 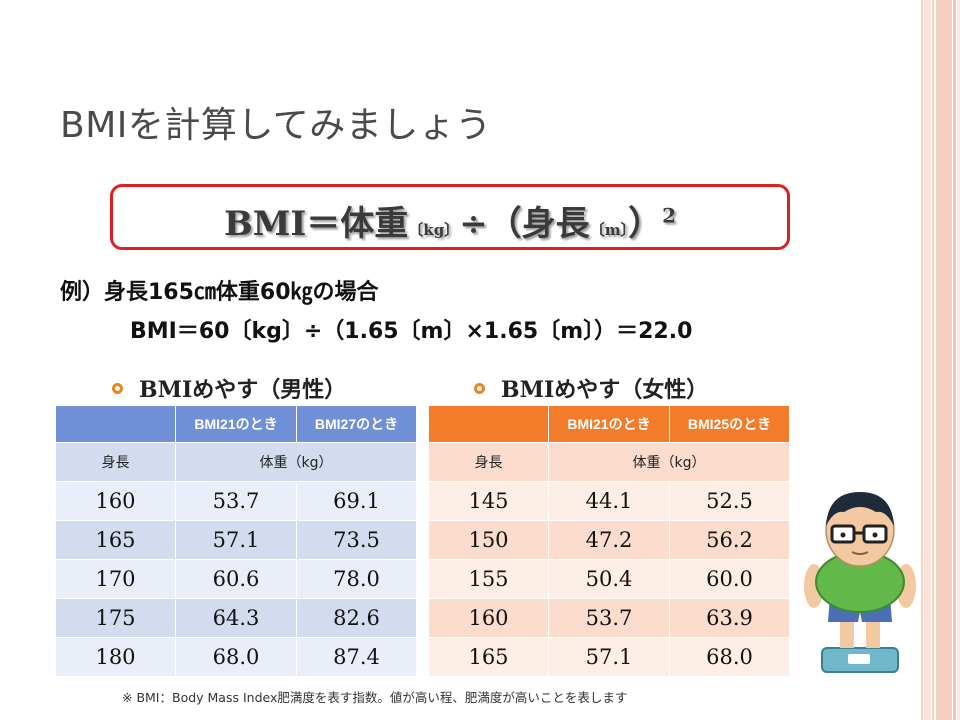 I want to click on table-row: 165 57.1 73.5, so click(x=236, y=540).